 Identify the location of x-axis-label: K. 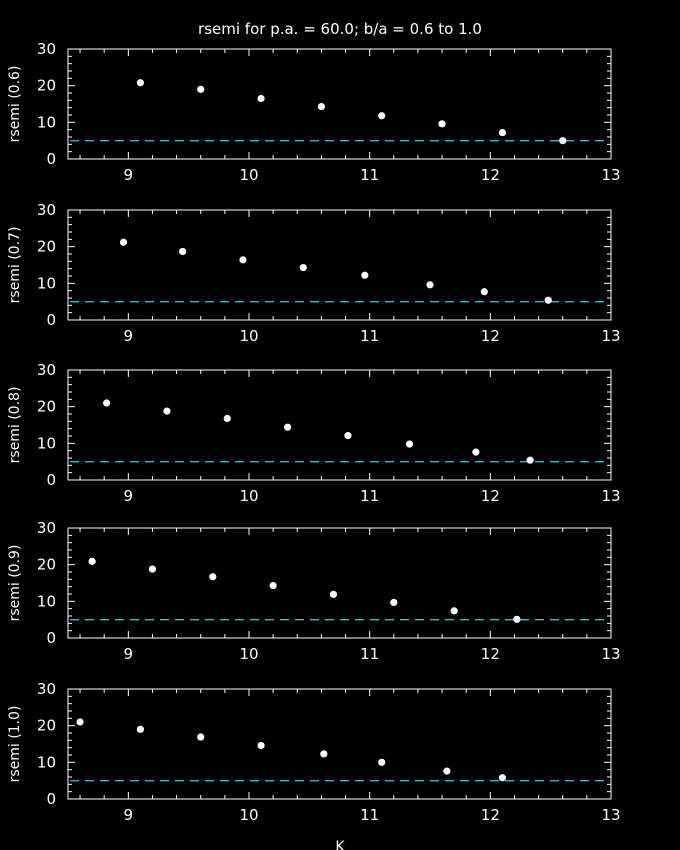
(340, 844).